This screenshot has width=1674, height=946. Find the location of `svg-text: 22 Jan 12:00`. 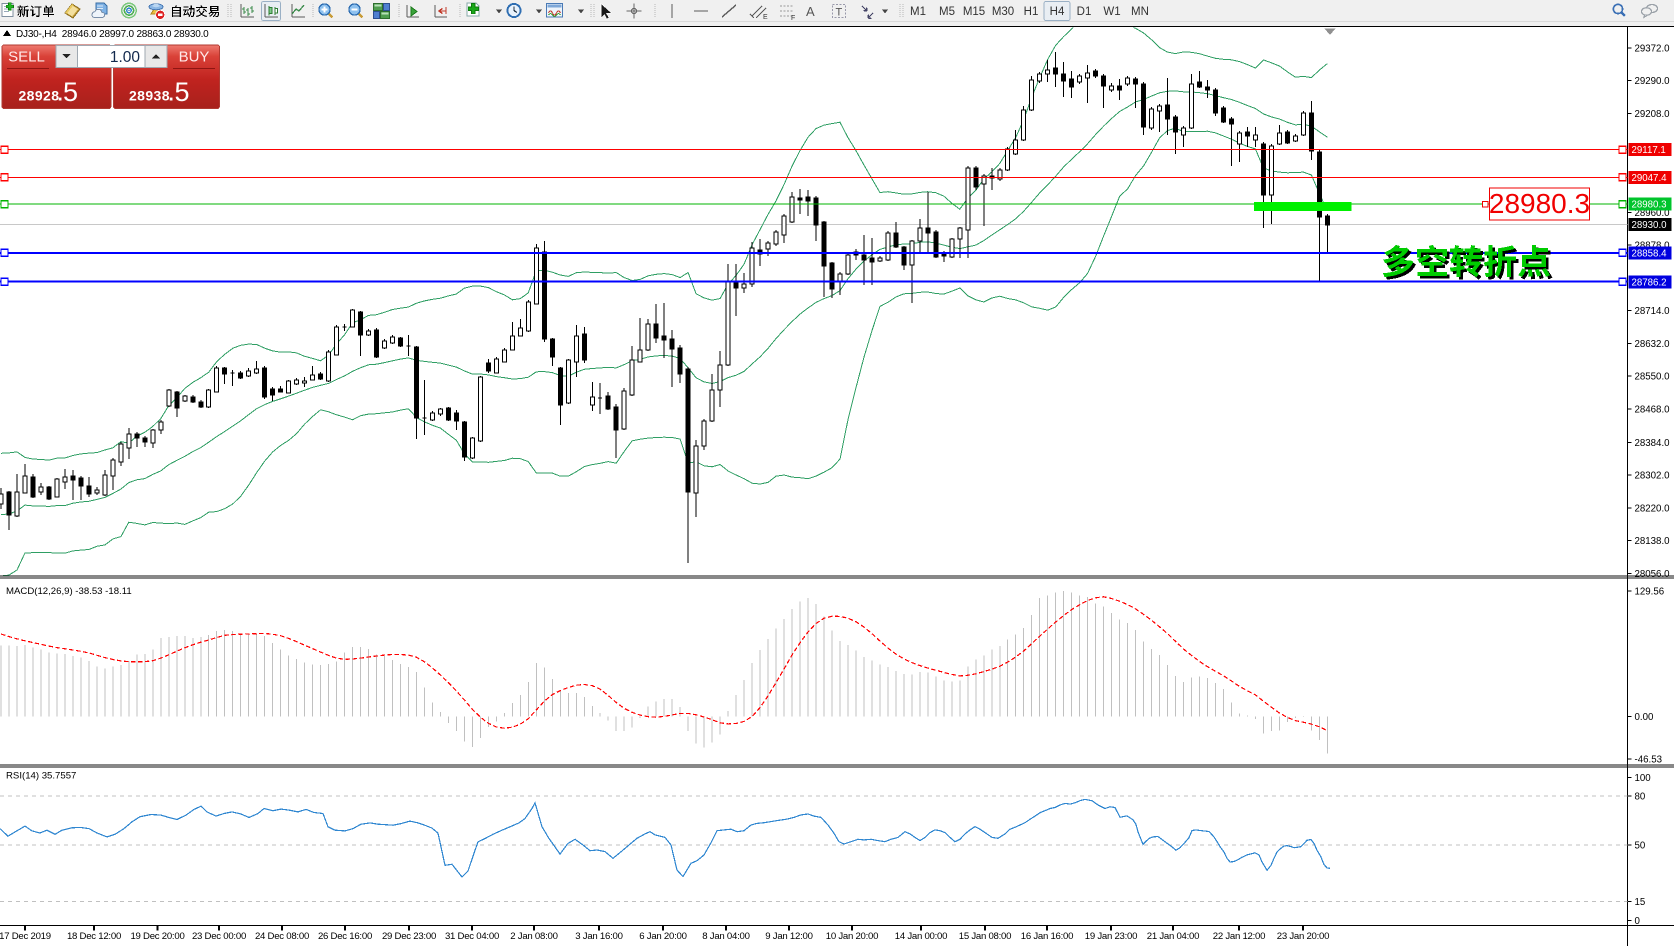

svg-text: 22 Jan 12:00 is located at coordinates (1239, 936).